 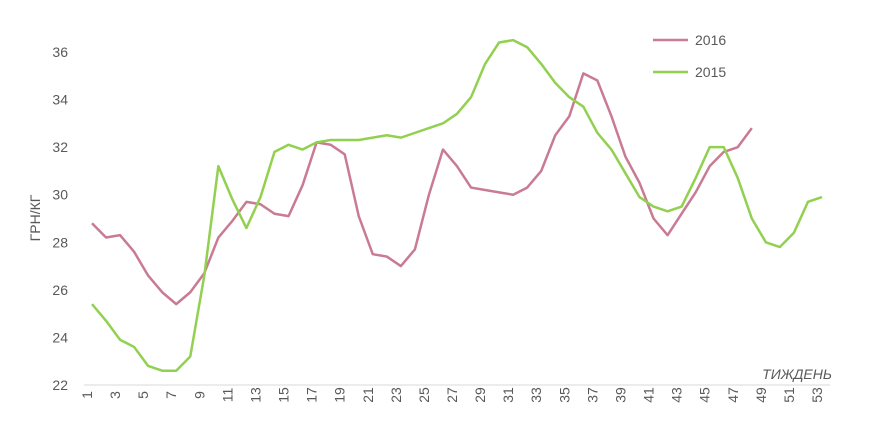 What do you see at coordinates (255, 395) in the screenshot?
I see `x-tick-label: 13` at bounding box center [255, 395].